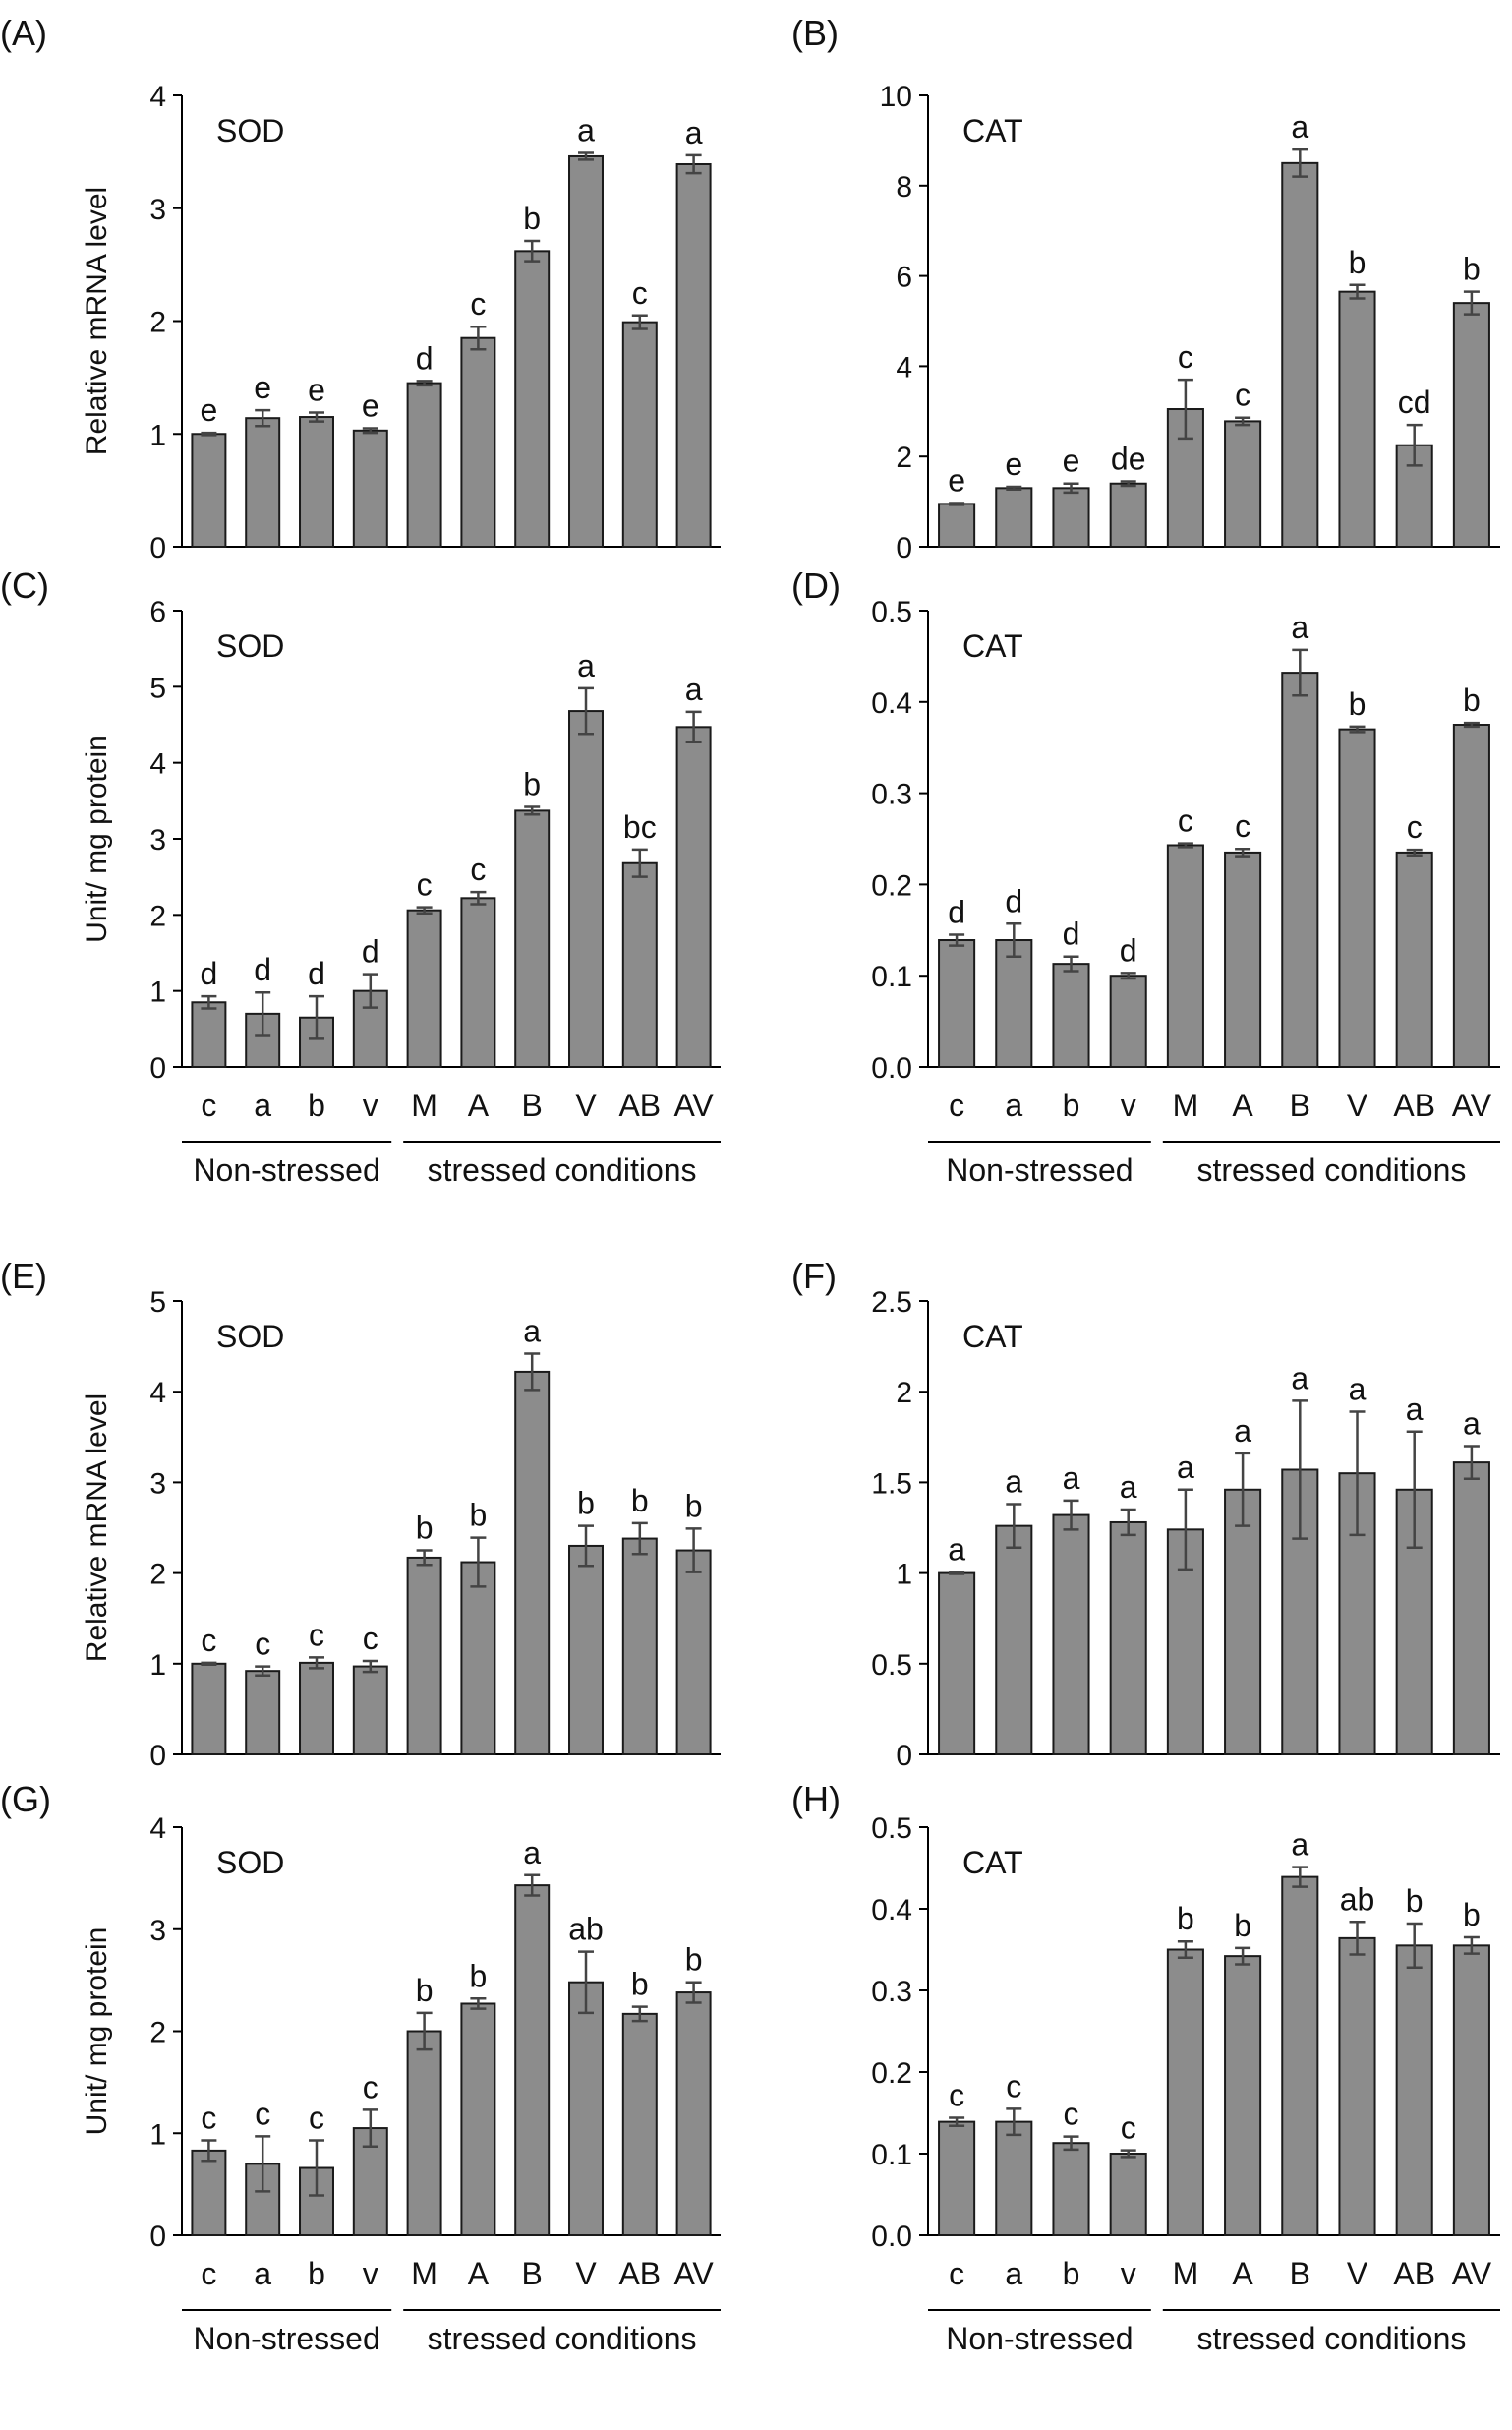 The height and width of the screenshot is (2430, 1512). Describe the element at coordinates (1331, 2338) in the screenshot. I see `group-label-stressed: stressed conditions` at that location.